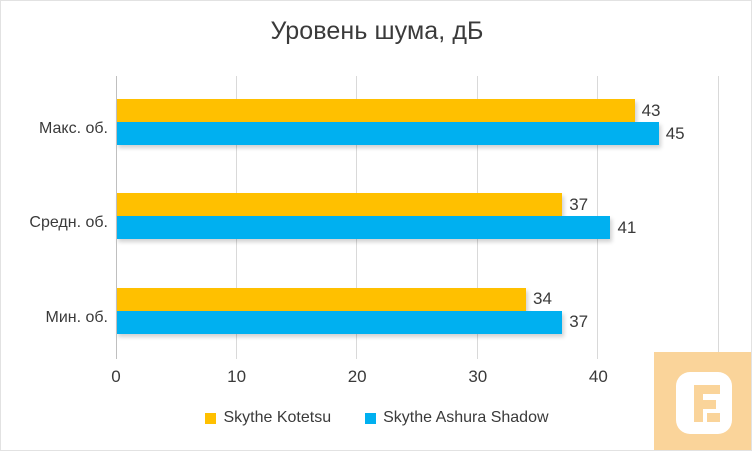 The height and width of the screenshot is (451, 752). I want to click on bar-wrap-1-2: 37, so click(352, 322).